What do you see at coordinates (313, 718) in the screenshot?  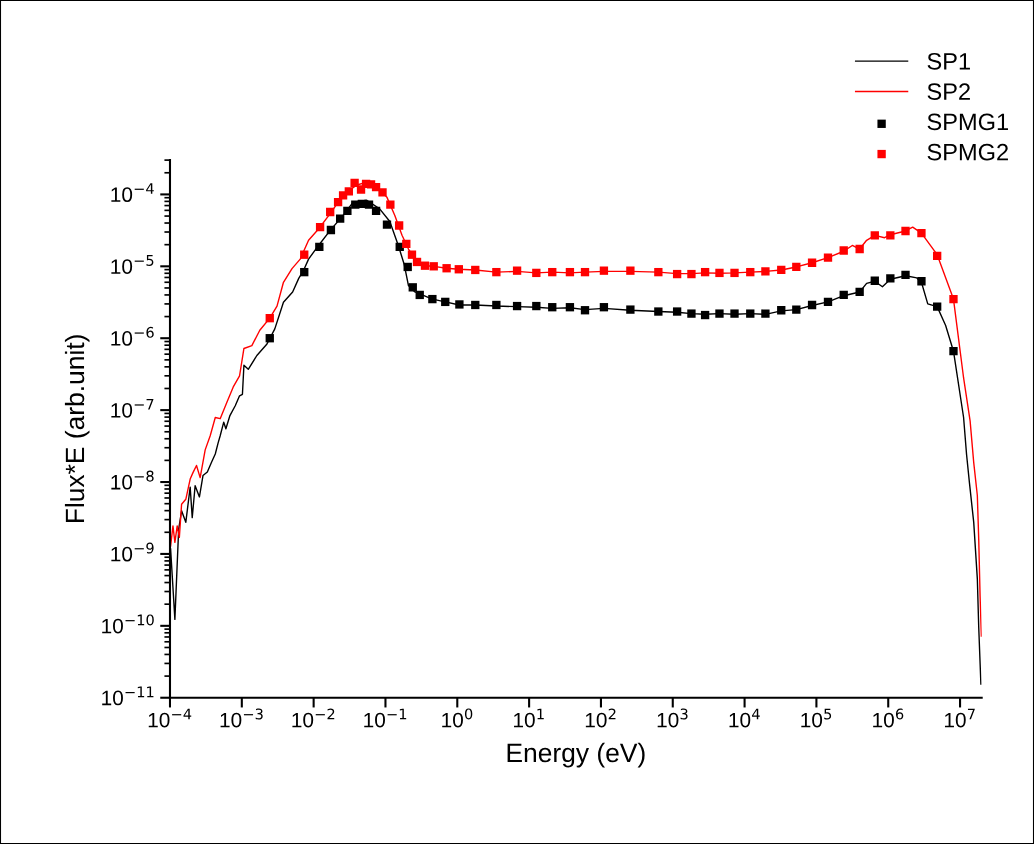 I see `x-tick-label: 10$^{−2}$` at bounding box center [313, 718].